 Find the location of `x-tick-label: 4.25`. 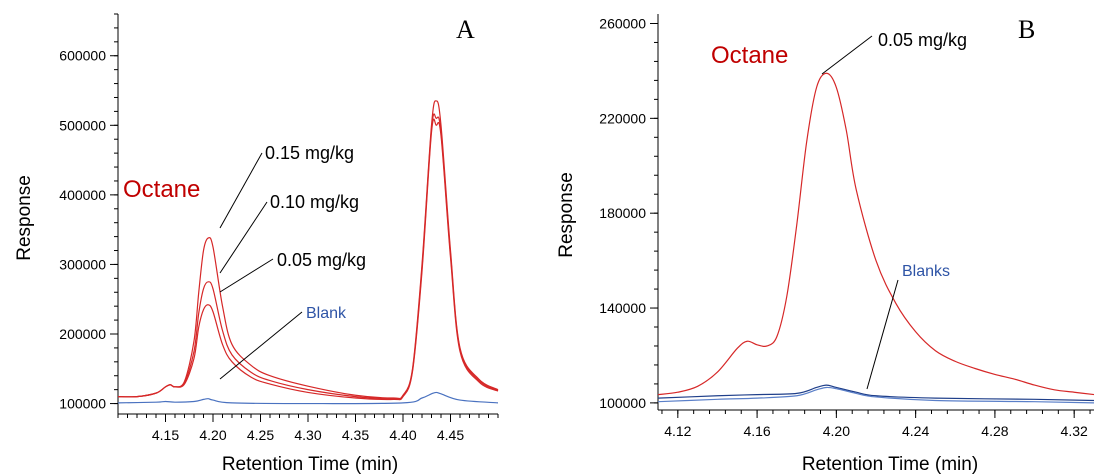

x-tick-label: 4.25 is located at coordinates (260, 435).